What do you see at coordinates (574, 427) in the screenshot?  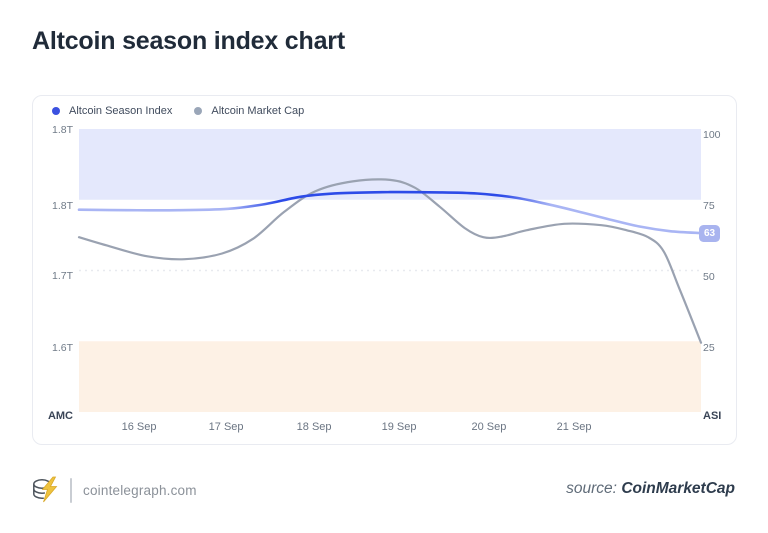 I see `x-axis-tick: 21 Sep` at bounding box center [574, 427].